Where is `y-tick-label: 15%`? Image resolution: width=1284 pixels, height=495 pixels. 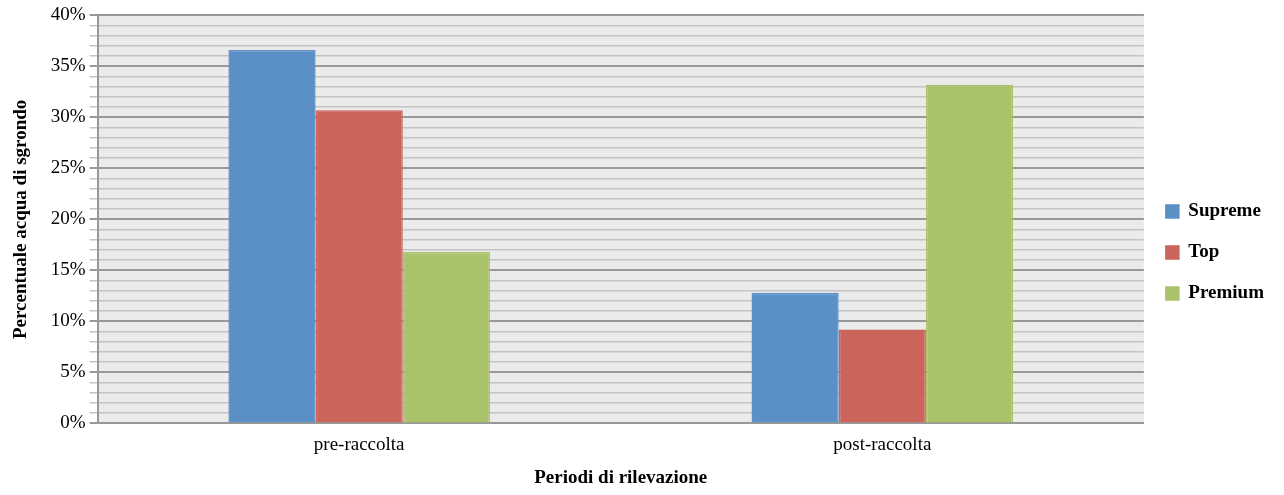 y-tick-label: 15% is located at coordinates (68, 269).